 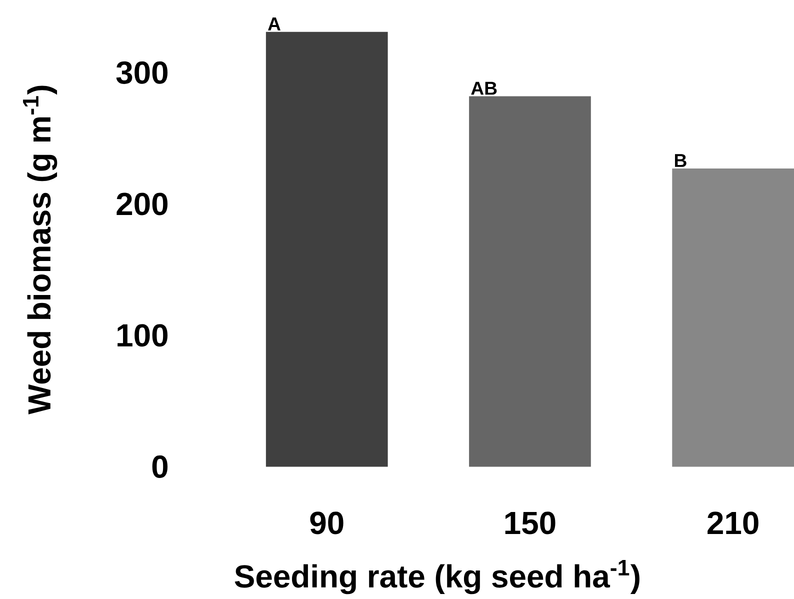 What do you see at coordinates (530, 523) in the screenshot?
I see `x-tick-label: 150` at bounding box center [530, 523].